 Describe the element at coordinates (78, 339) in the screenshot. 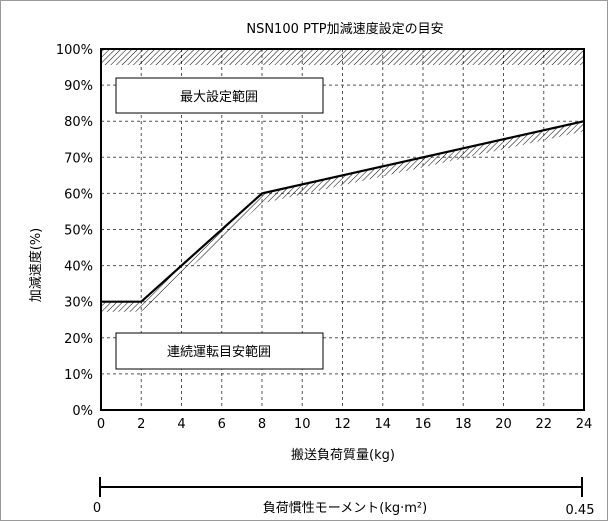

I see `y-tick-label: 20%` at that location.